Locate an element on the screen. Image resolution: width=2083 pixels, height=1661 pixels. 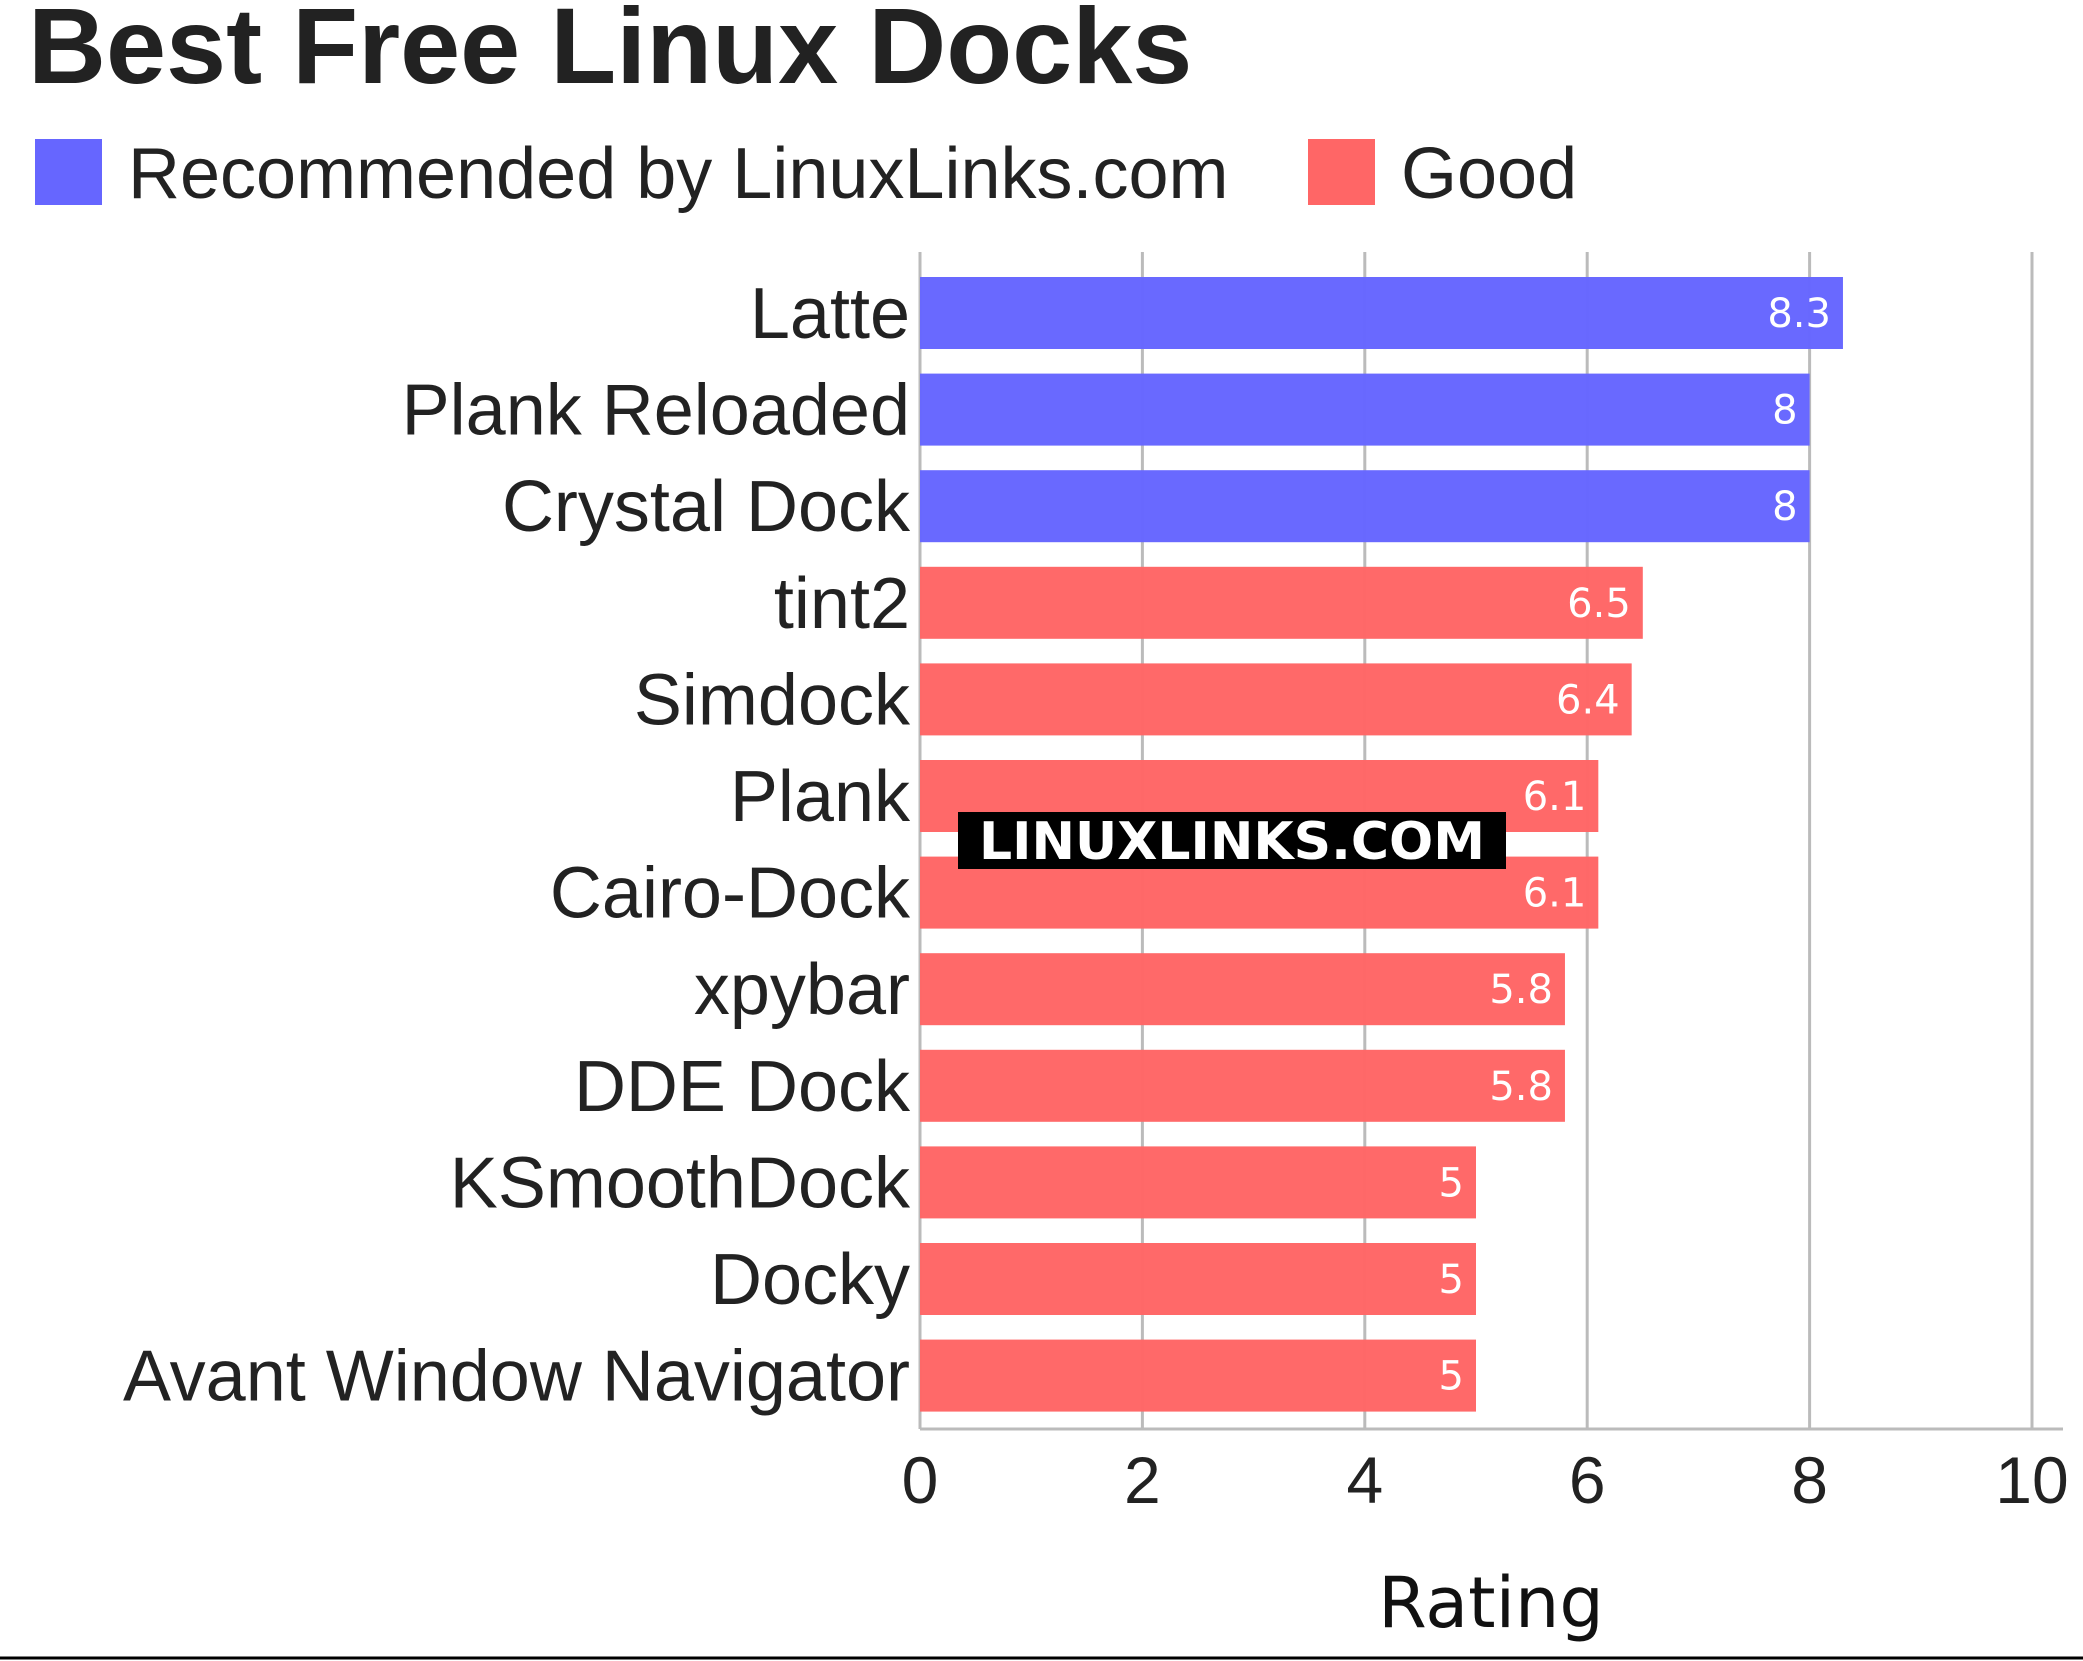
x-tick-label: 8 is located at coordinates (1809, 1480).